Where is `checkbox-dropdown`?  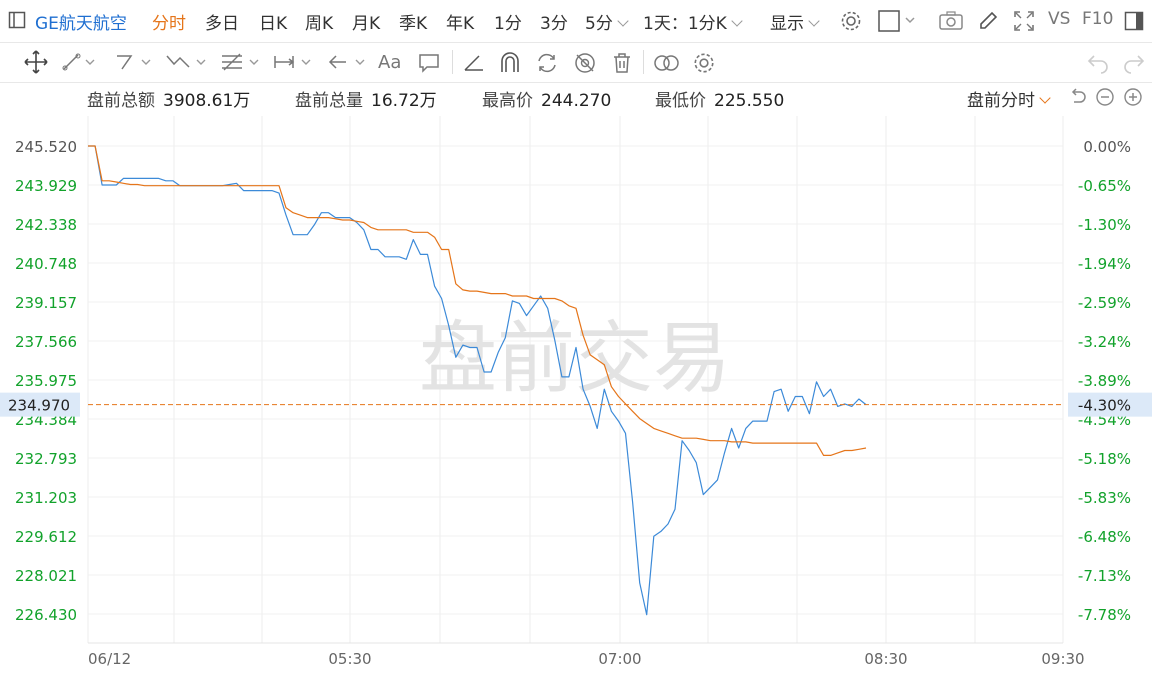 checkbox-dropdown is located at coordinates (898, 23).